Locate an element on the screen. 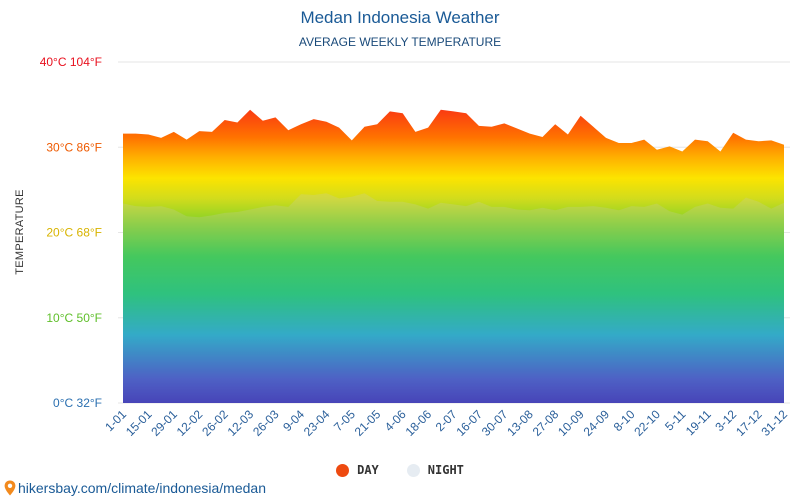 The image size is (800, 500). legend: DAY NIGHT is located at coordinates (400, 470).